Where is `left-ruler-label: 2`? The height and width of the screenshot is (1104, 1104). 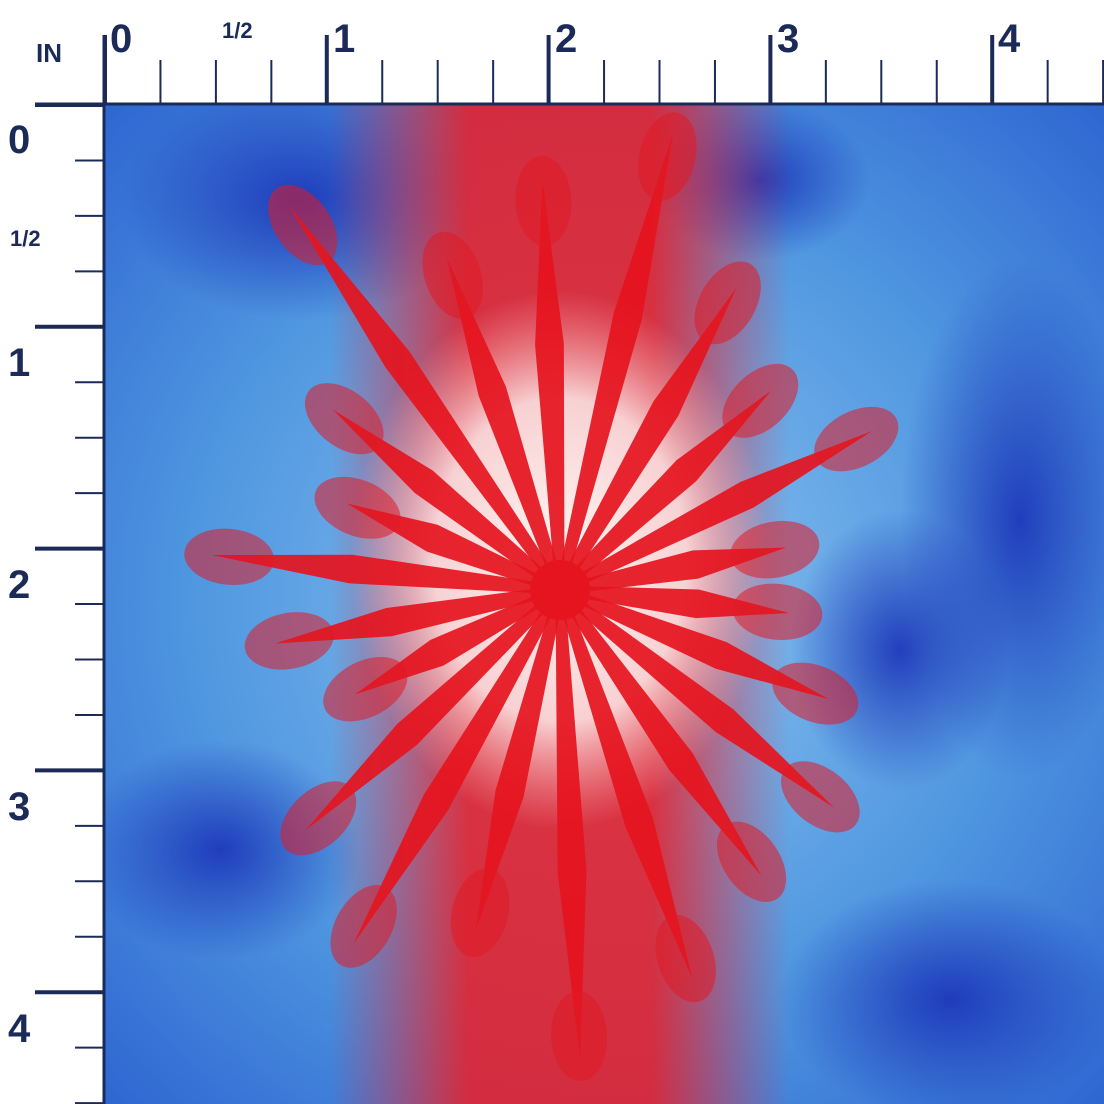 left-ruler-label: 2 is located at coordinates (19, 585).